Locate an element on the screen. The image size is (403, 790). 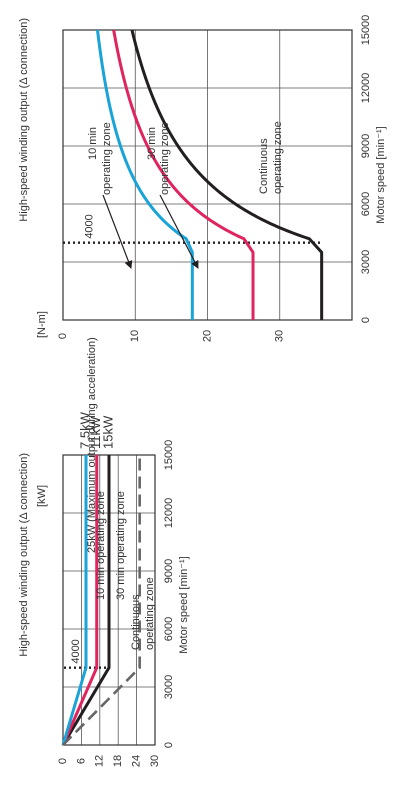
zone-10min-label-1: 10 min is located at coordinates (93, 143).